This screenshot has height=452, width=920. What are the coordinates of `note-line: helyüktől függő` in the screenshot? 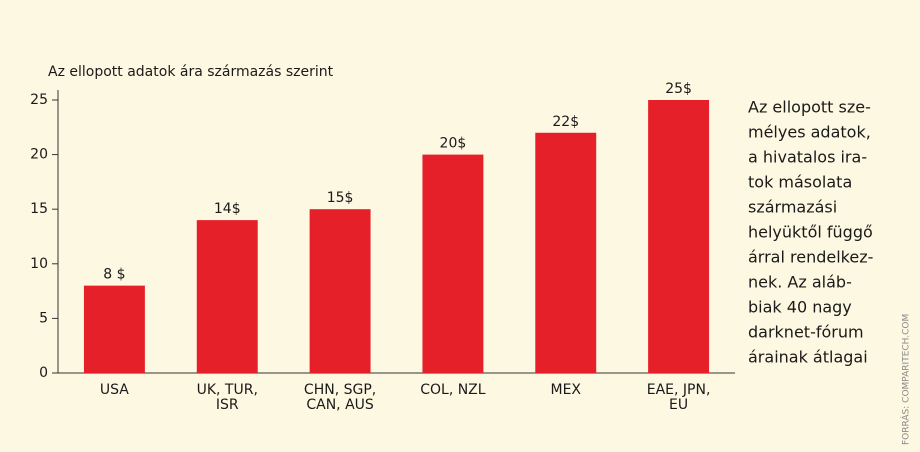 It's located at (810, 232).